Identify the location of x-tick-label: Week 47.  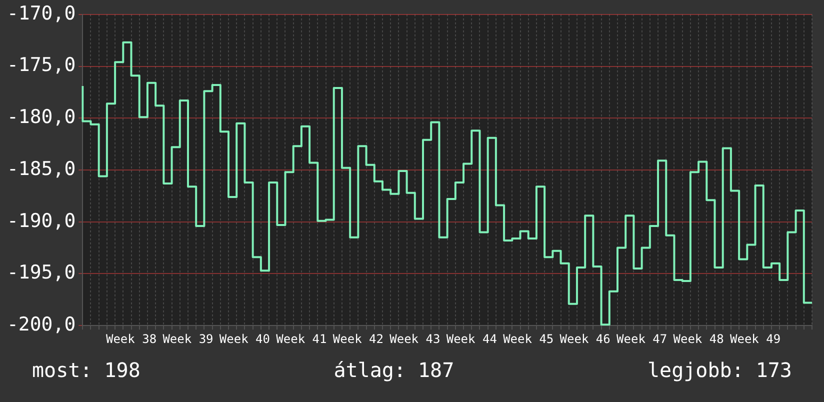
(642, 339).